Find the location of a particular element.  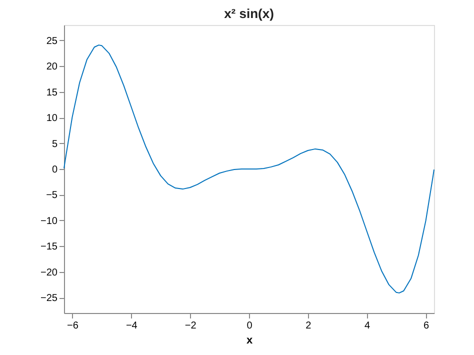

x-tick-label: 6 is located at coordinates (426, 326).